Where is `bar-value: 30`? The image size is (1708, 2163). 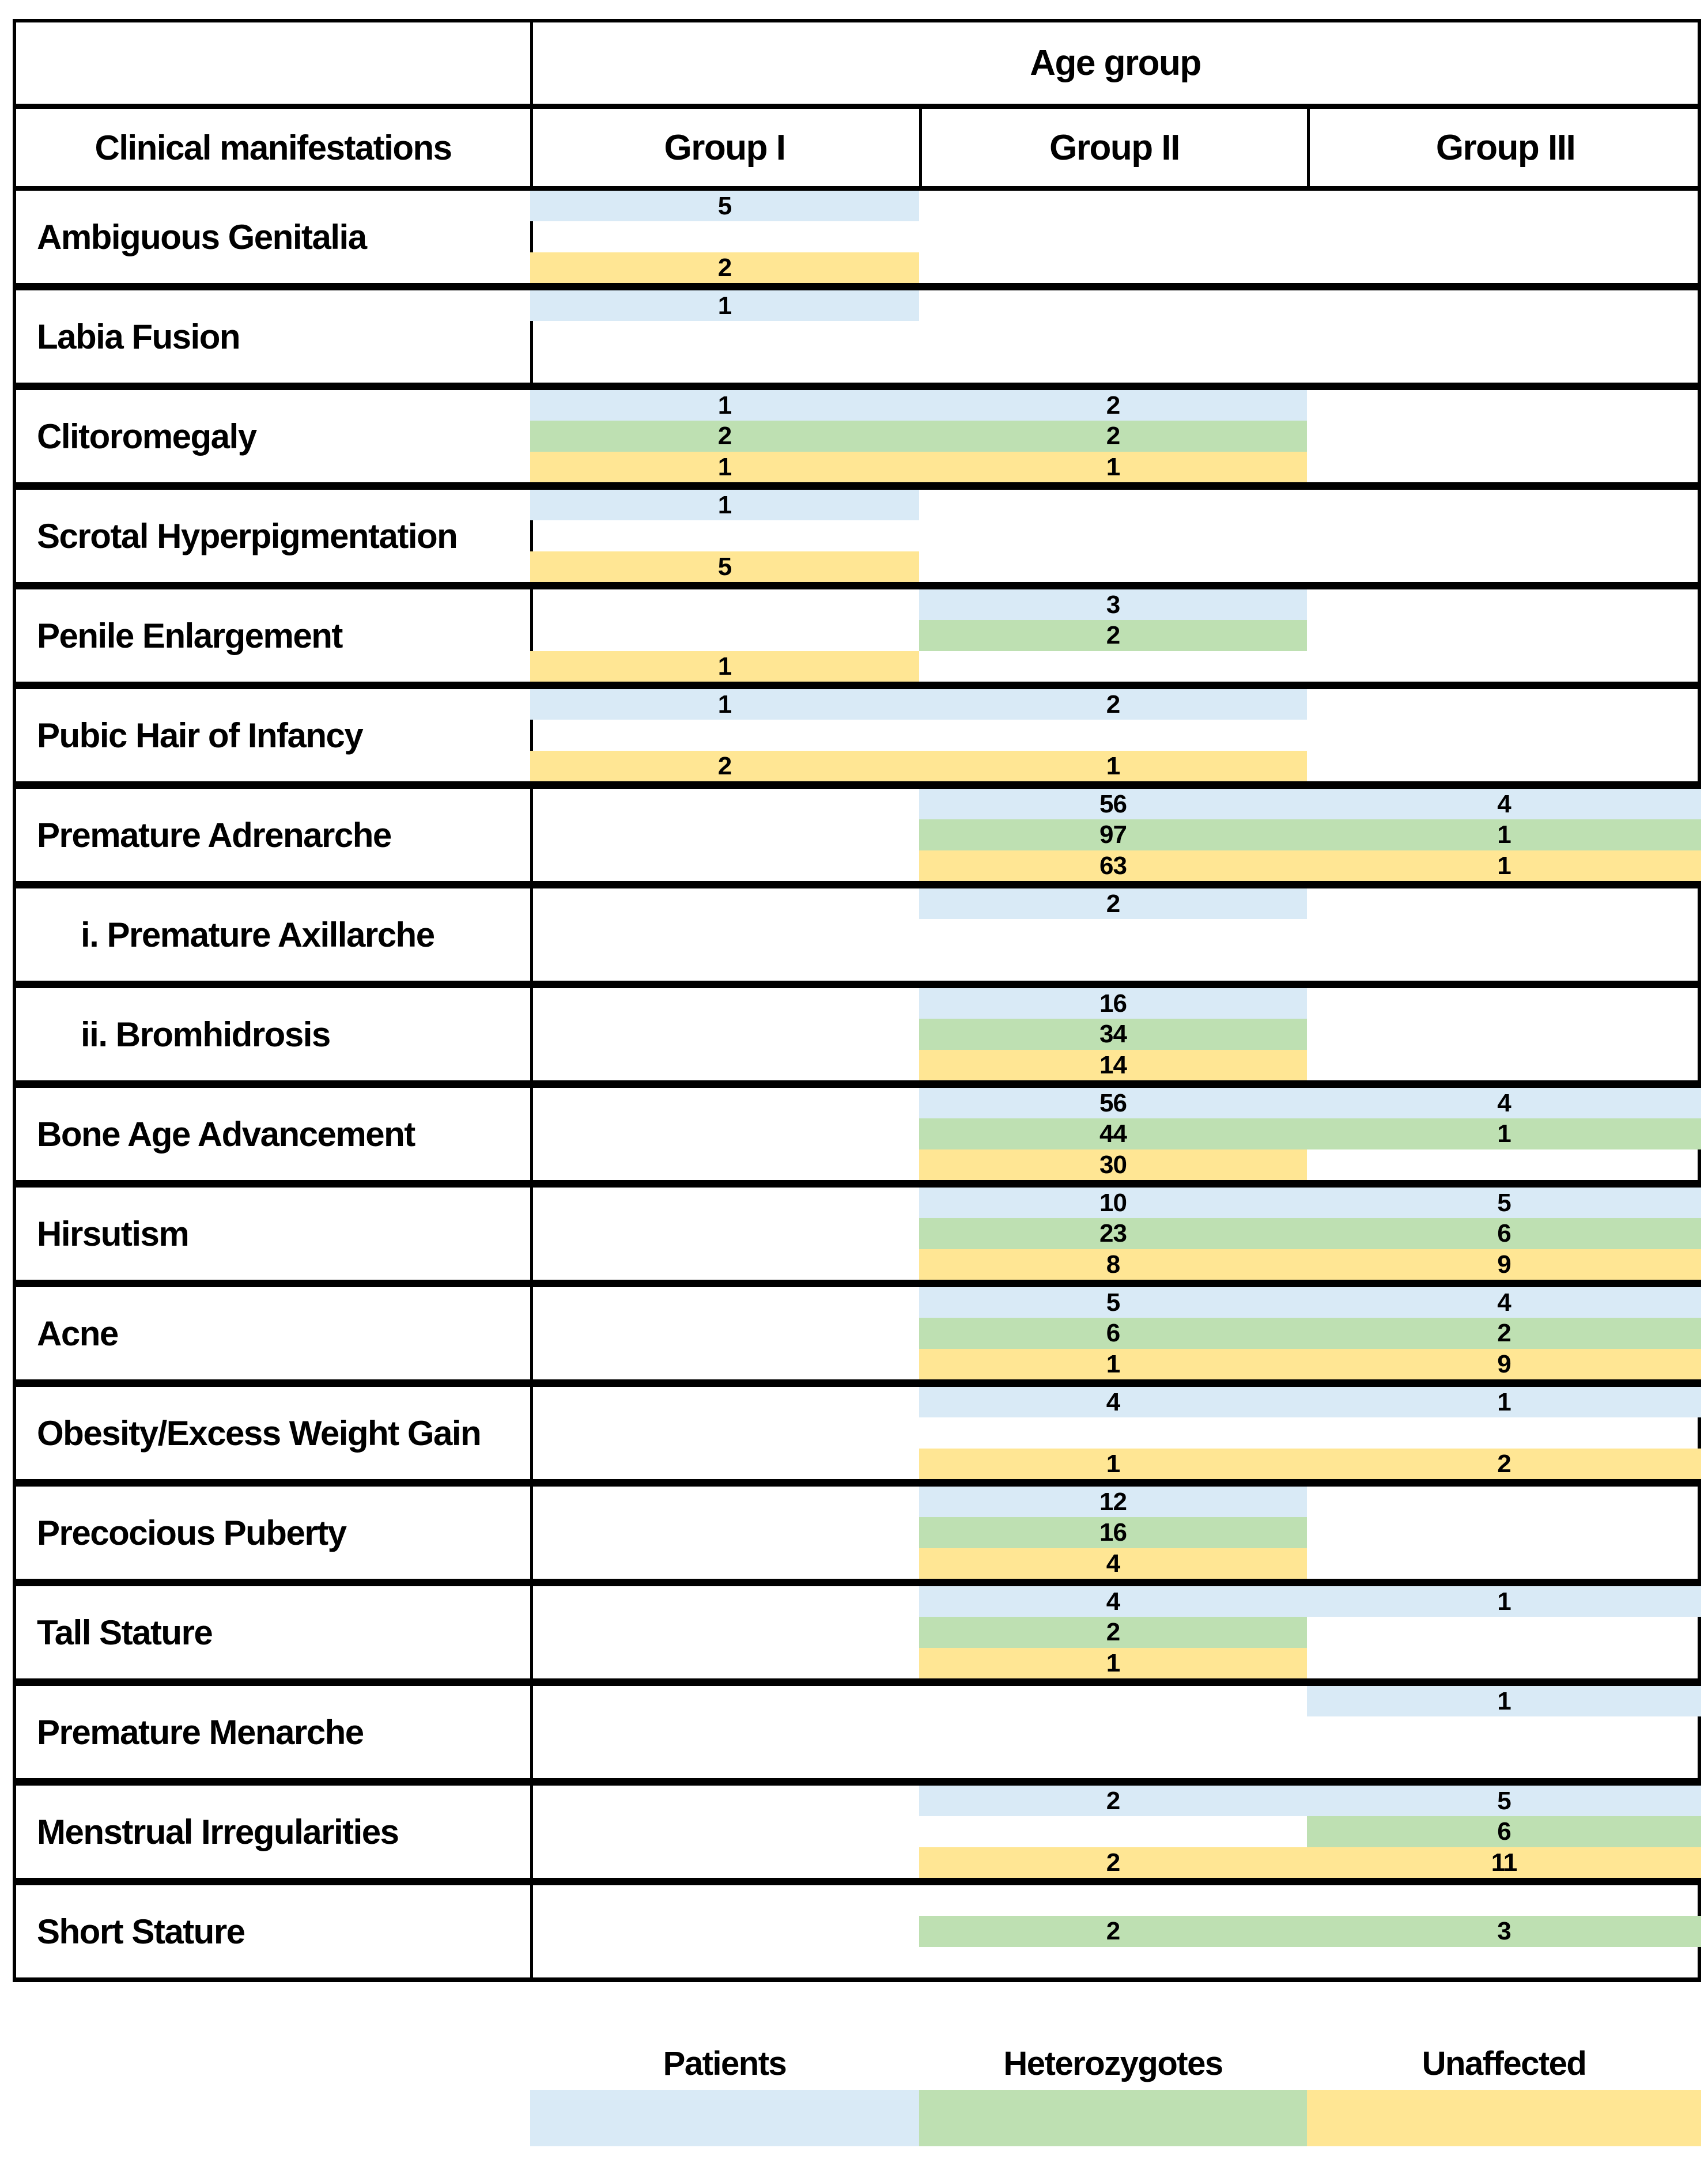 bar-value: 30 is located at coordinates (1113, 1164).